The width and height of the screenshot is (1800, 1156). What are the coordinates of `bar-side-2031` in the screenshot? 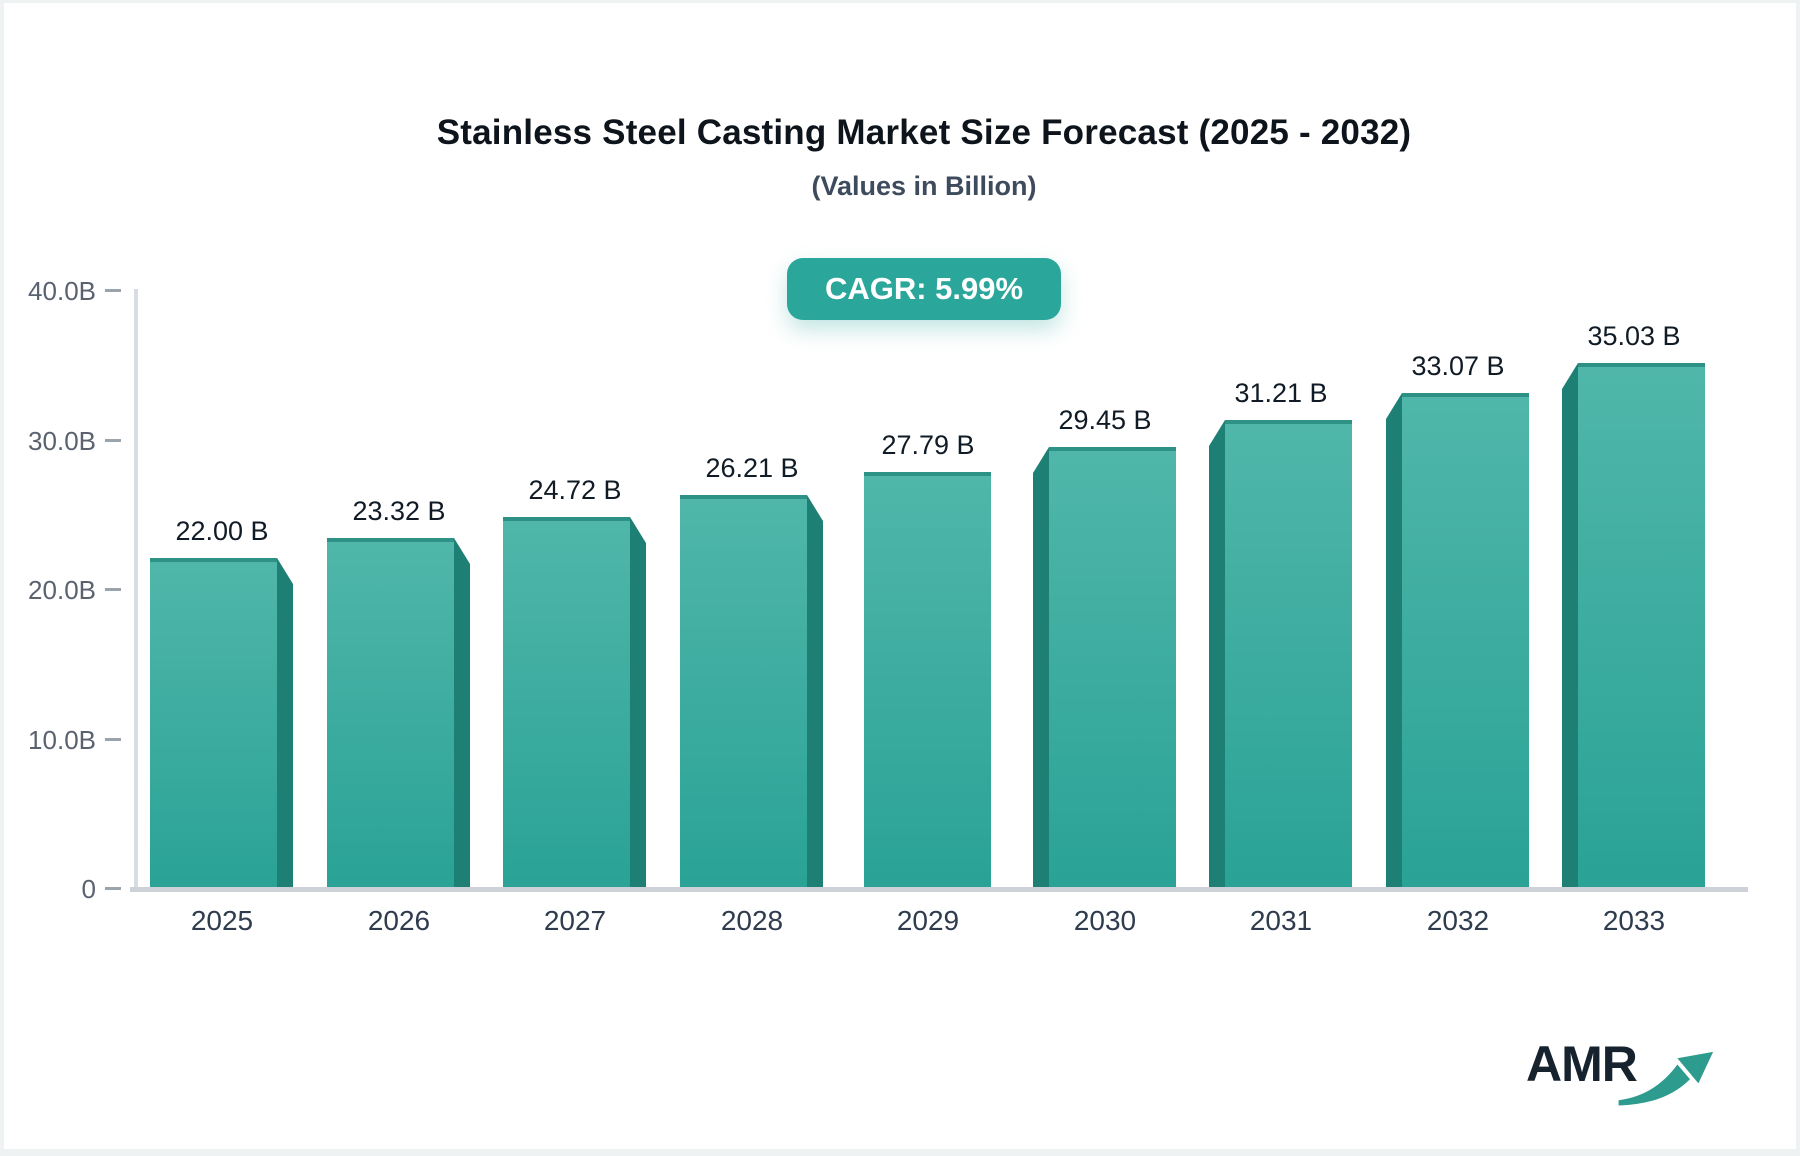 It's located at (1217, 653).